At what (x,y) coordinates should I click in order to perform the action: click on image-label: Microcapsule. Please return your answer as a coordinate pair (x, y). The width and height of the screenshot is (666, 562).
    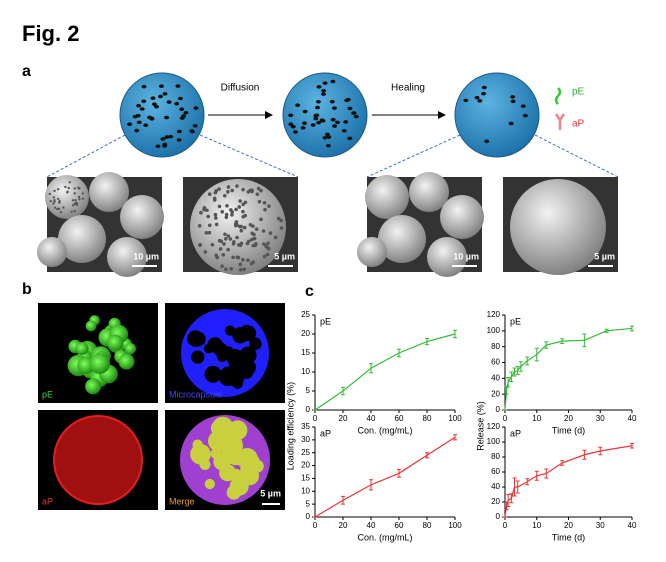
    Looking at the image, I should click on (195, 394).